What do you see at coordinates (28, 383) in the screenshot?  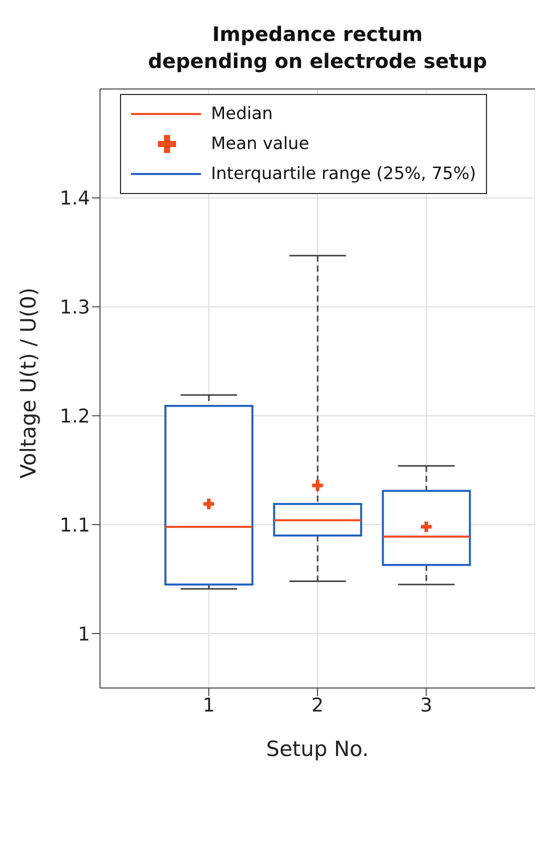 I see `y-axis-title: Voltage U(t) / U(0)` at bounding box center [28, 383].